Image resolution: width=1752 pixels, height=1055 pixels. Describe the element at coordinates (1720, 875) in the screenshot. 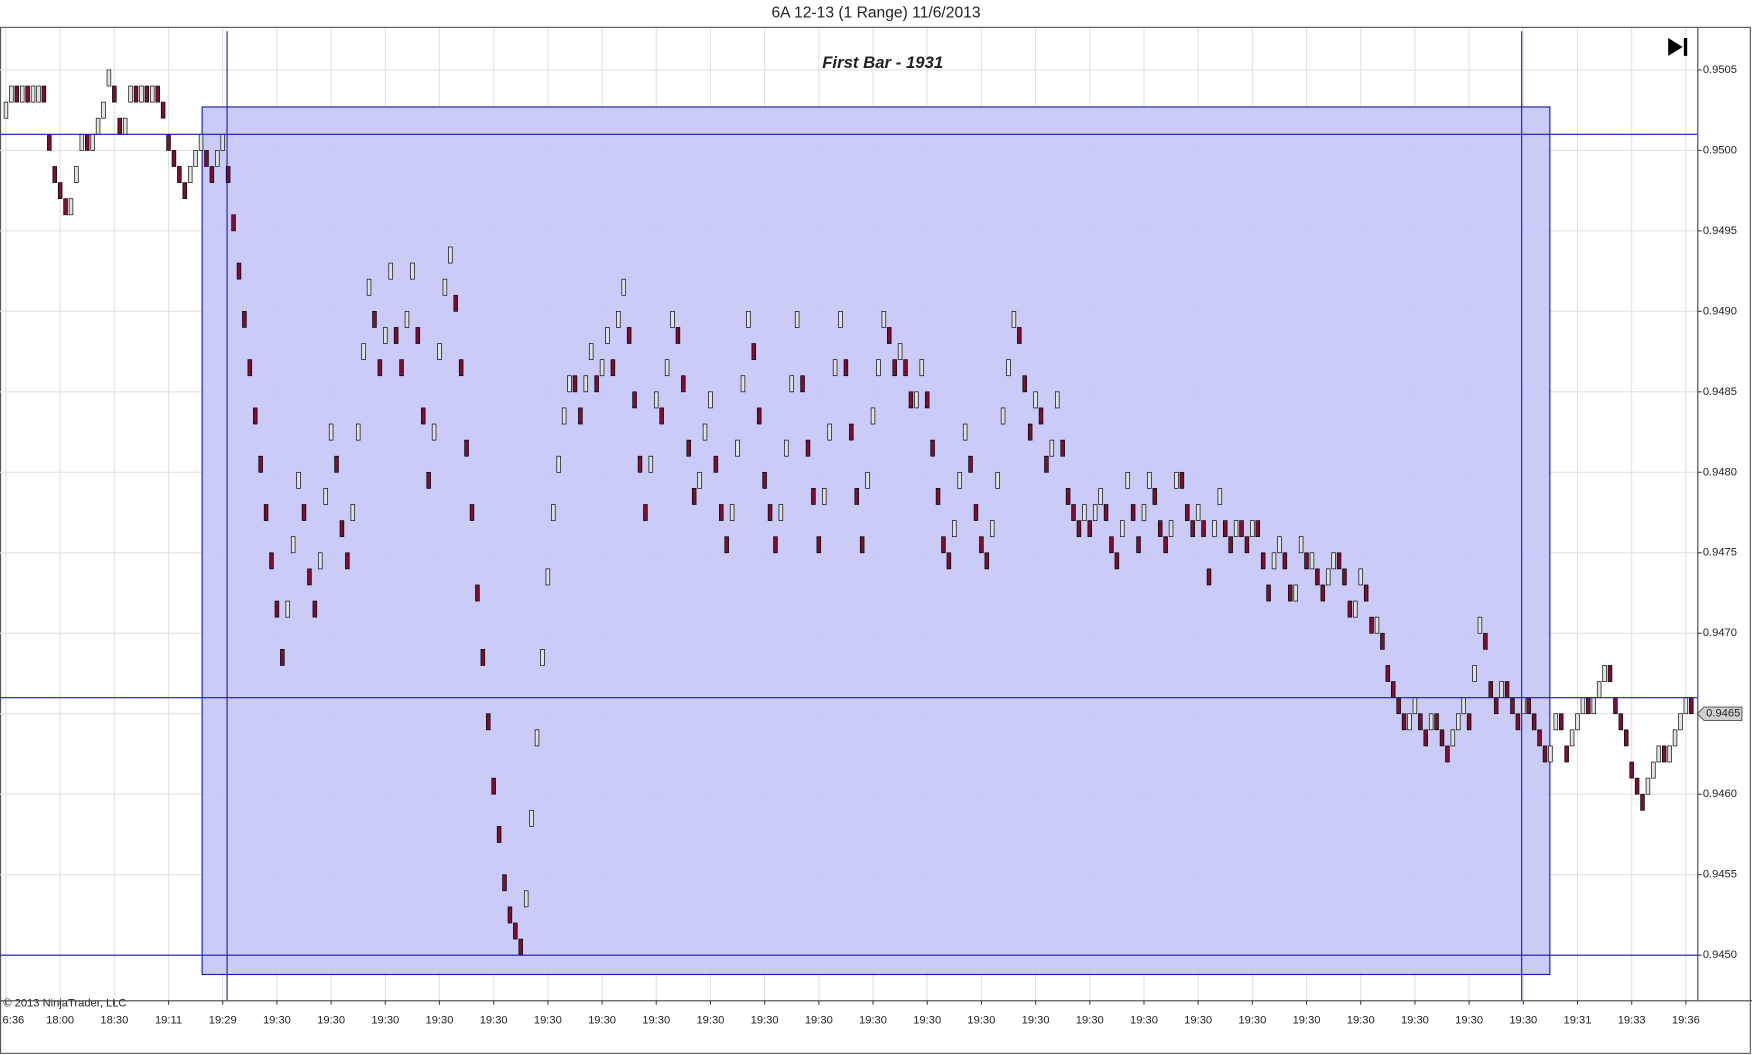

I see `y-tick-label: 0.9455` at that location.